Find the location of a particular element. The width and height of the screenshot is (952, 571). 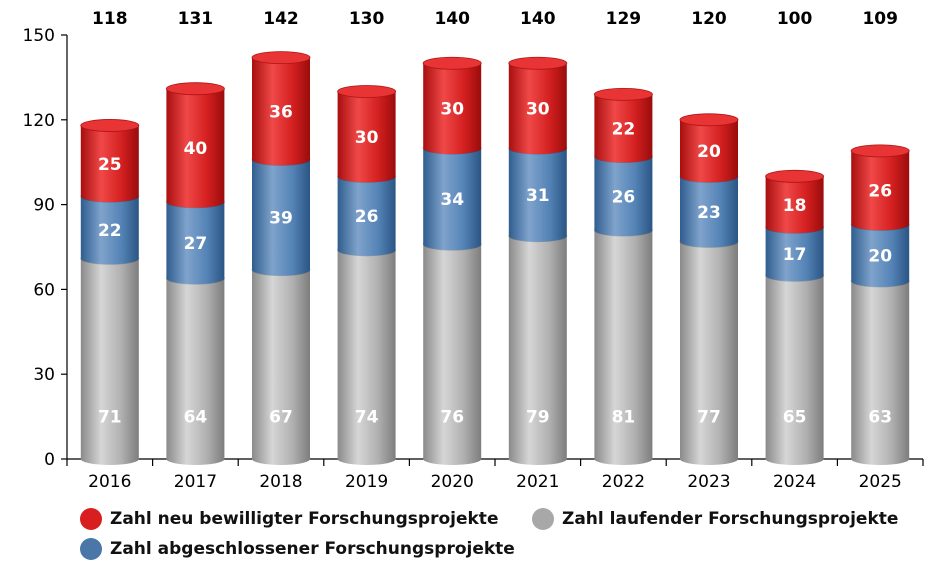

data-label-new: 26 is located at coordinates (880, 192).